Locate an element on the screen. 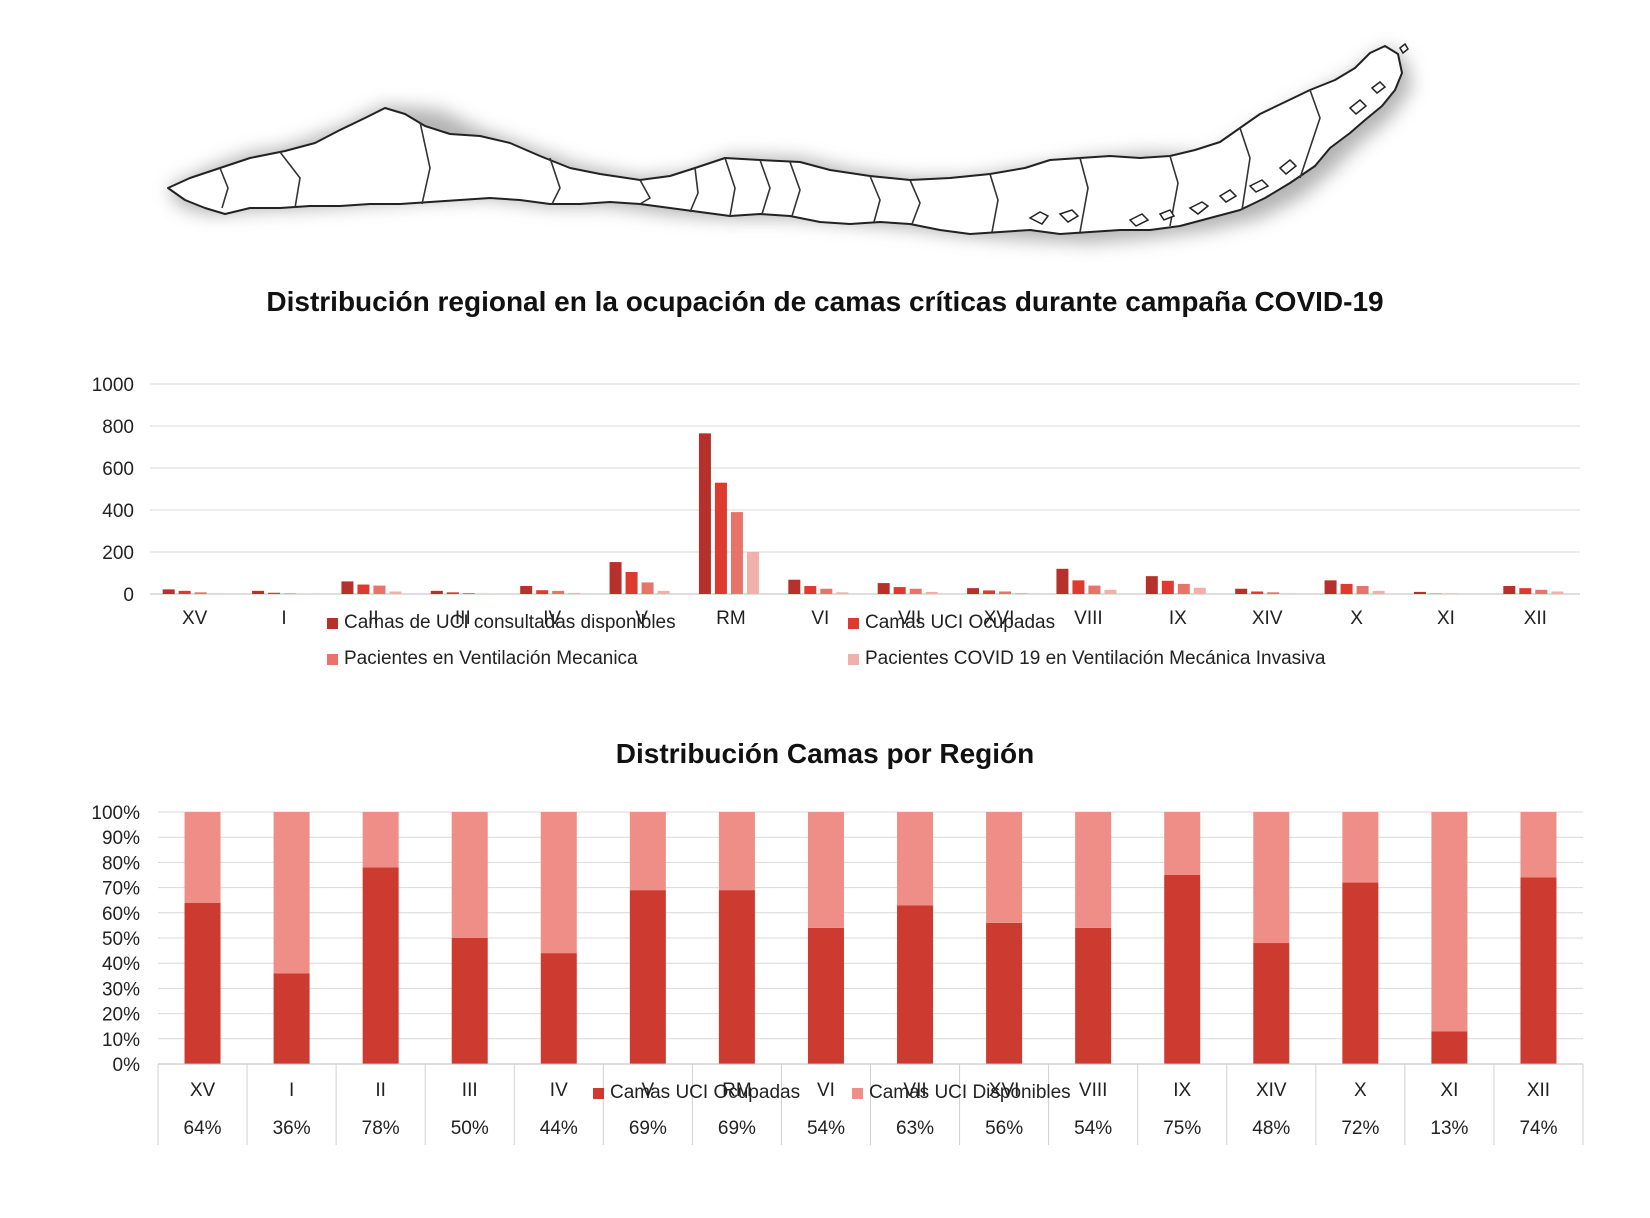  x-tick-label: XVI is located at coordinates (1004, 1090).